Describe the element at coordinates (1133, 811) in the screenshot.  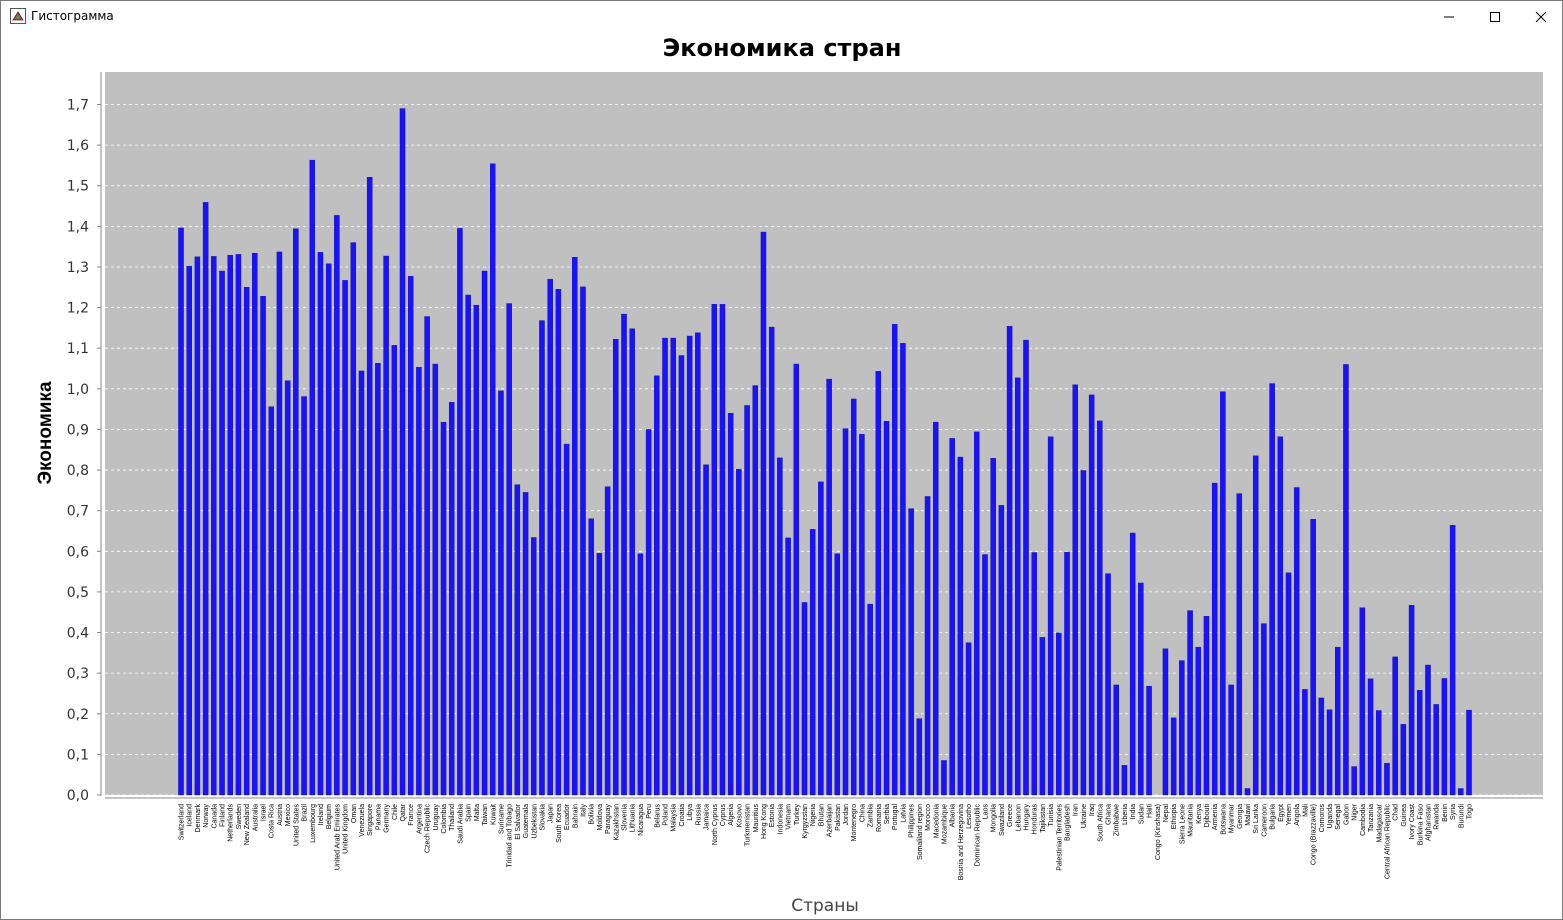
I see `x-tick-label: India` at that location.